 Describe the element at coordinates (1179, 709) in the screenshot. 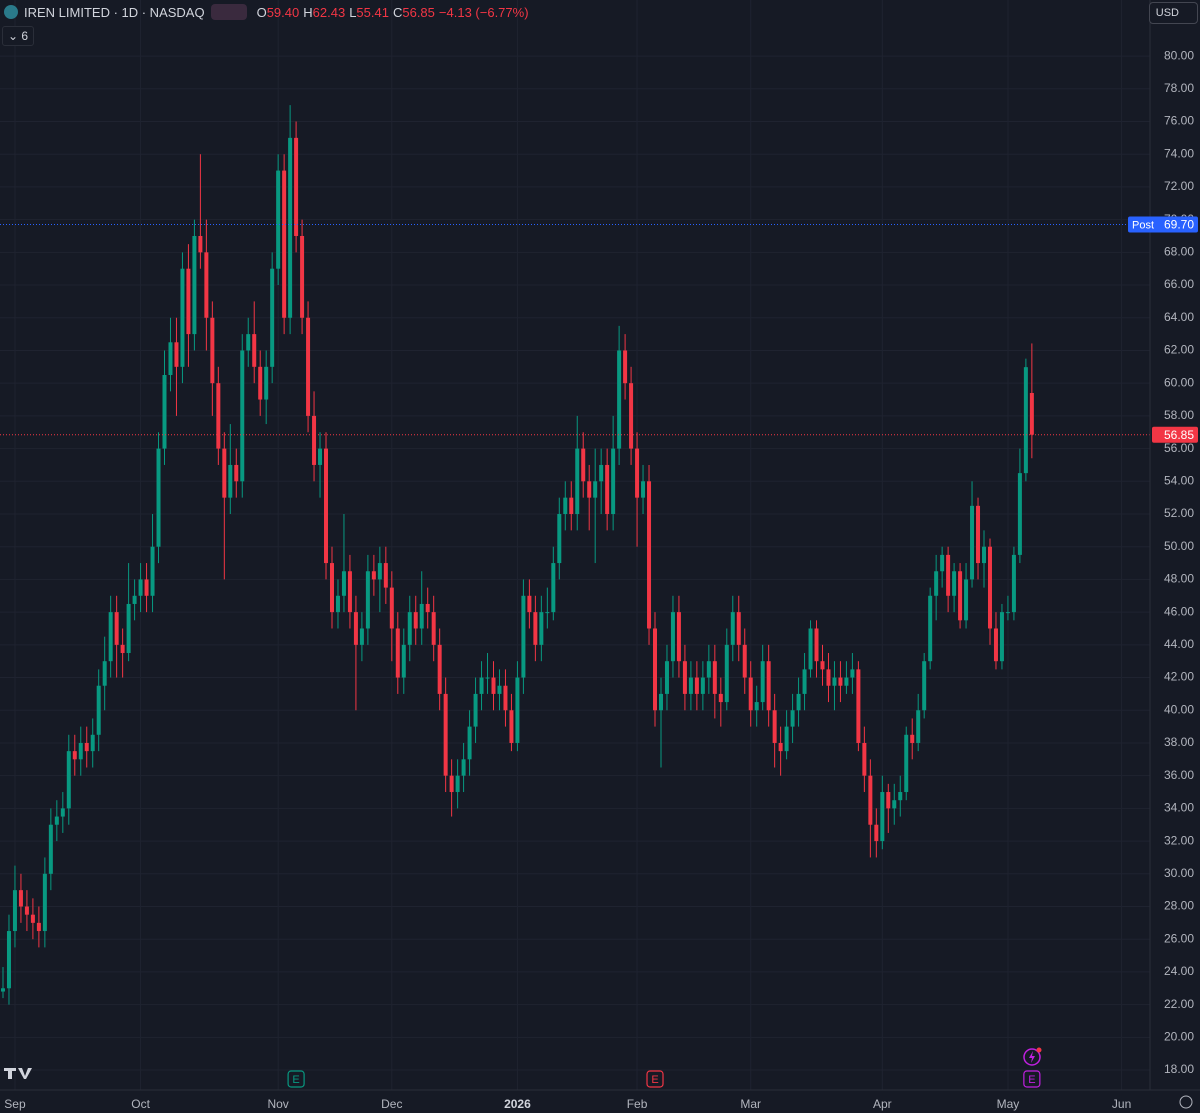

I see `y-tick-label: 40.00` at that location.